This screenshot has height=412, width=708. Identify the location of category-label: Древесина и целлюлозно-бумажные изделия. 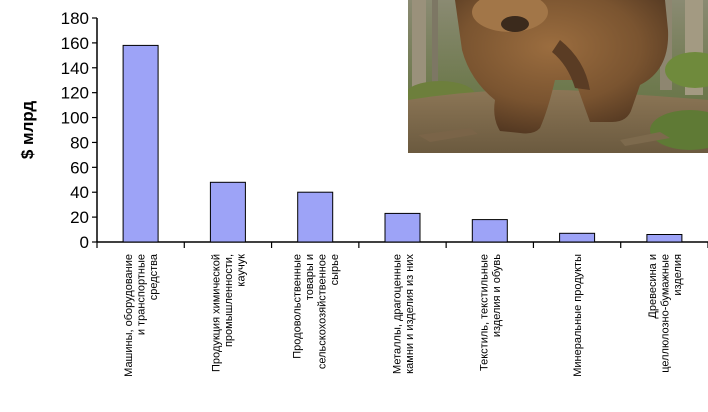
(665, 313).